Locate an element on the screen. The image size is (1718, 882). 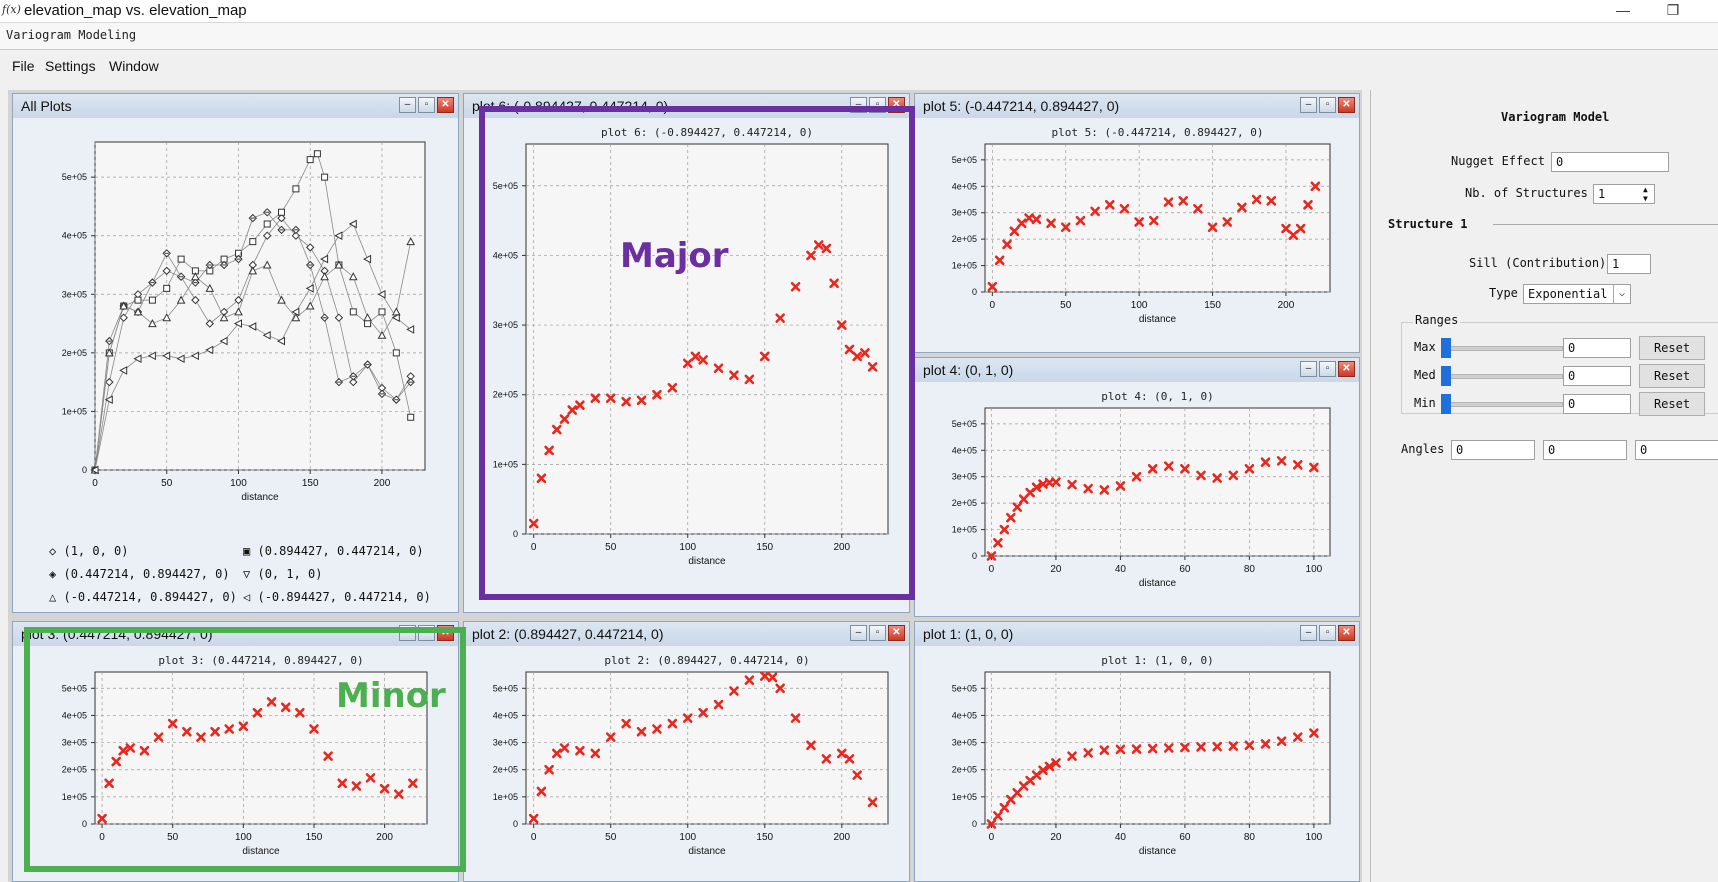
minor-highlight-box is located at coordinates (245, 749).